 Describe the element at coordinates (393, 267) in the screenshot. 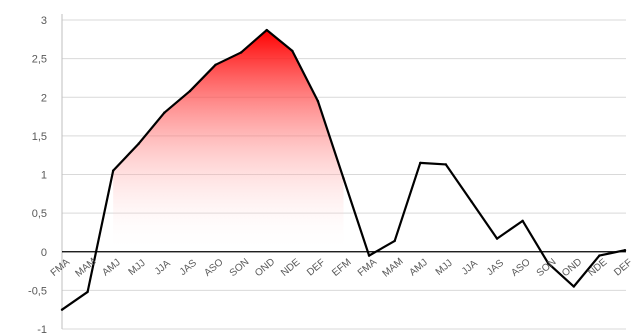

I see `x-tick-label: MAM` at that location.